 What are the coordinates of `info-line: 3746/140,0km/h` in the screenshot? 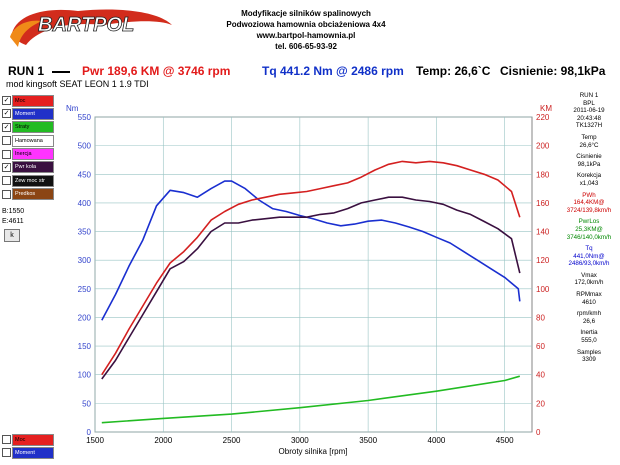 It's located at (589, 237).